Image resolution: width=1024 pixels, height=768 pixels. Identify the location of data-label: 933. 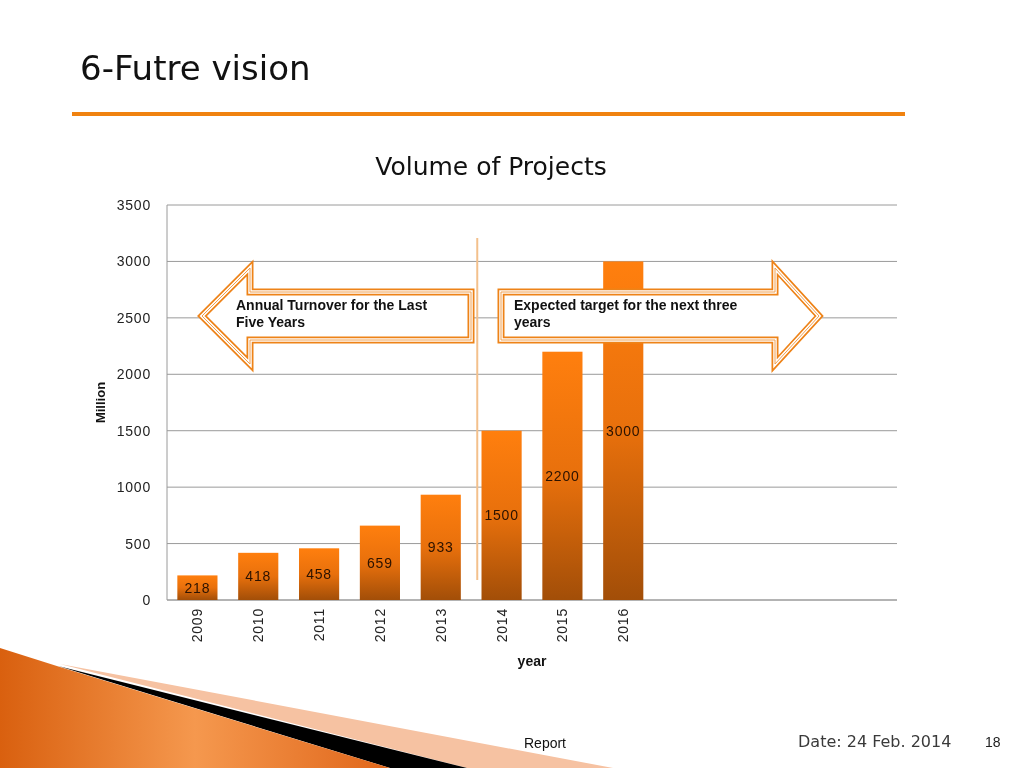
(440, 547).